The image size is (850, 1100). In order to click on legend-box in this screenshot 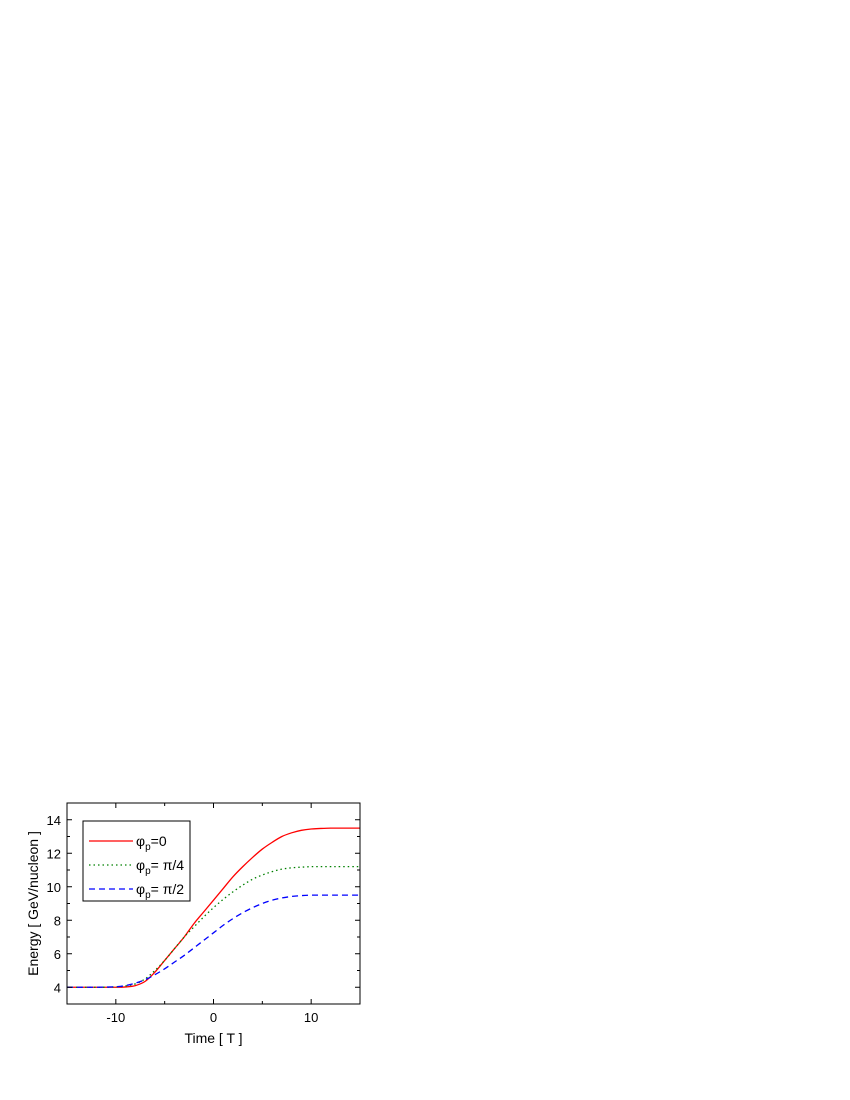, I will do `click(136, 861)`.